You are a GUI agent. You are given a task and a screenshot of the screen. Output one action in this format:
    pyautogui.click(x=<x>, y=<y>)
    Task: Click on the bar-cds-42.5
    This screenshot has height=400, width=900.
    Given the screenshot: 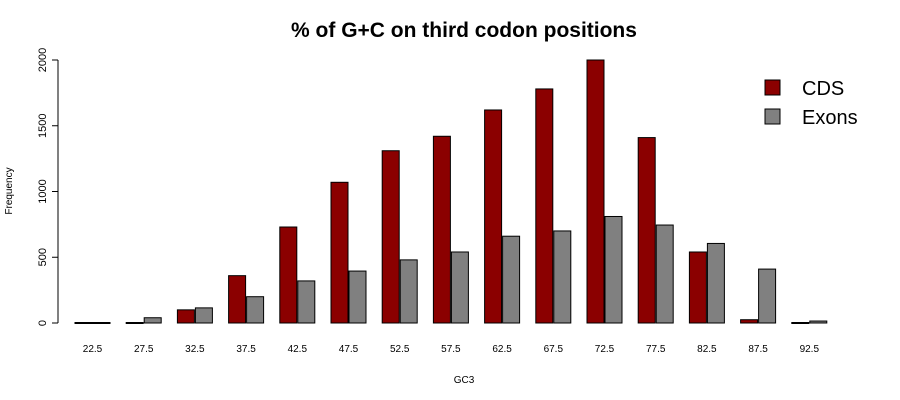 What is the action you would take?
    pyautogui.click(x=288, y=275)
    